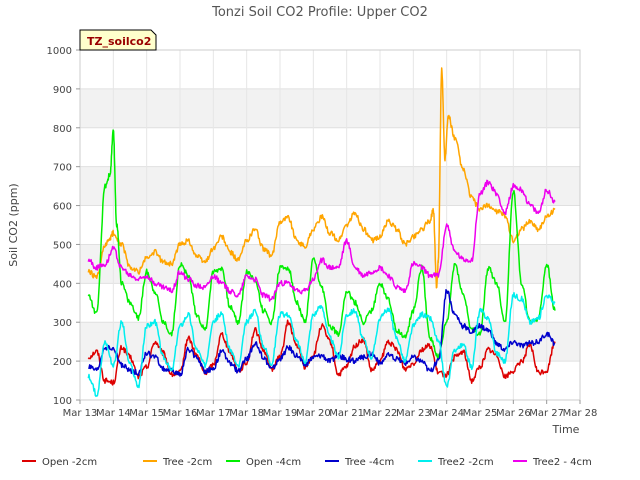 The width and height of the screenshot is (640, 480). What do you see at coordinates (62, 207) in the screenshot?
I see `y-tick-label: 600` at bounding box center [62, 207].